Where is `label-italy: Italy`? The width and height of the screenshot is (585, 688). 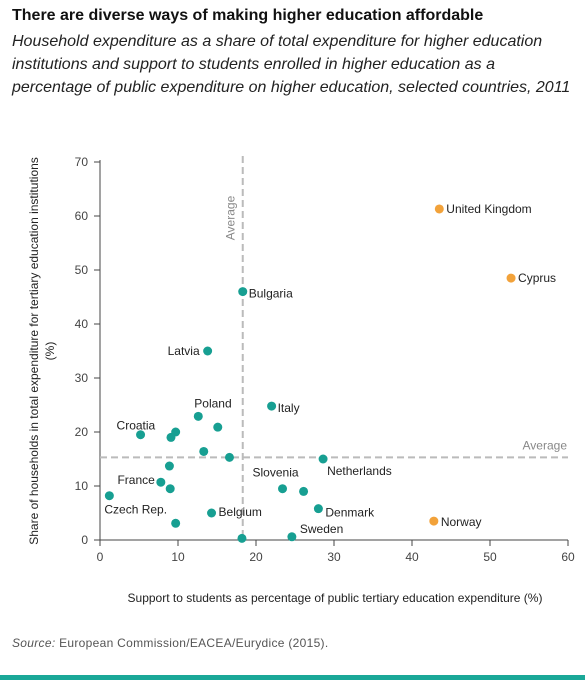 label-italy: Italy is located at coordinates (289, 408).